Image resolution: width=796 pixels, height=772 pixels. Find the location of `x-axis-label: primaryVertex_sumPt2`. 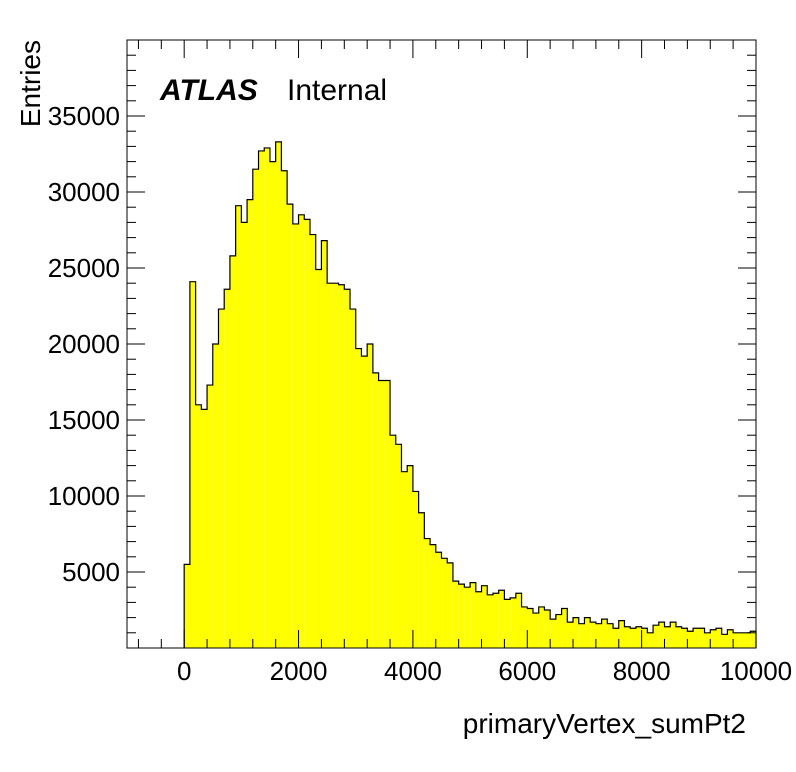

x-axis-label: primaryVertex_sumPt2 is located at coordinates (604, 723).